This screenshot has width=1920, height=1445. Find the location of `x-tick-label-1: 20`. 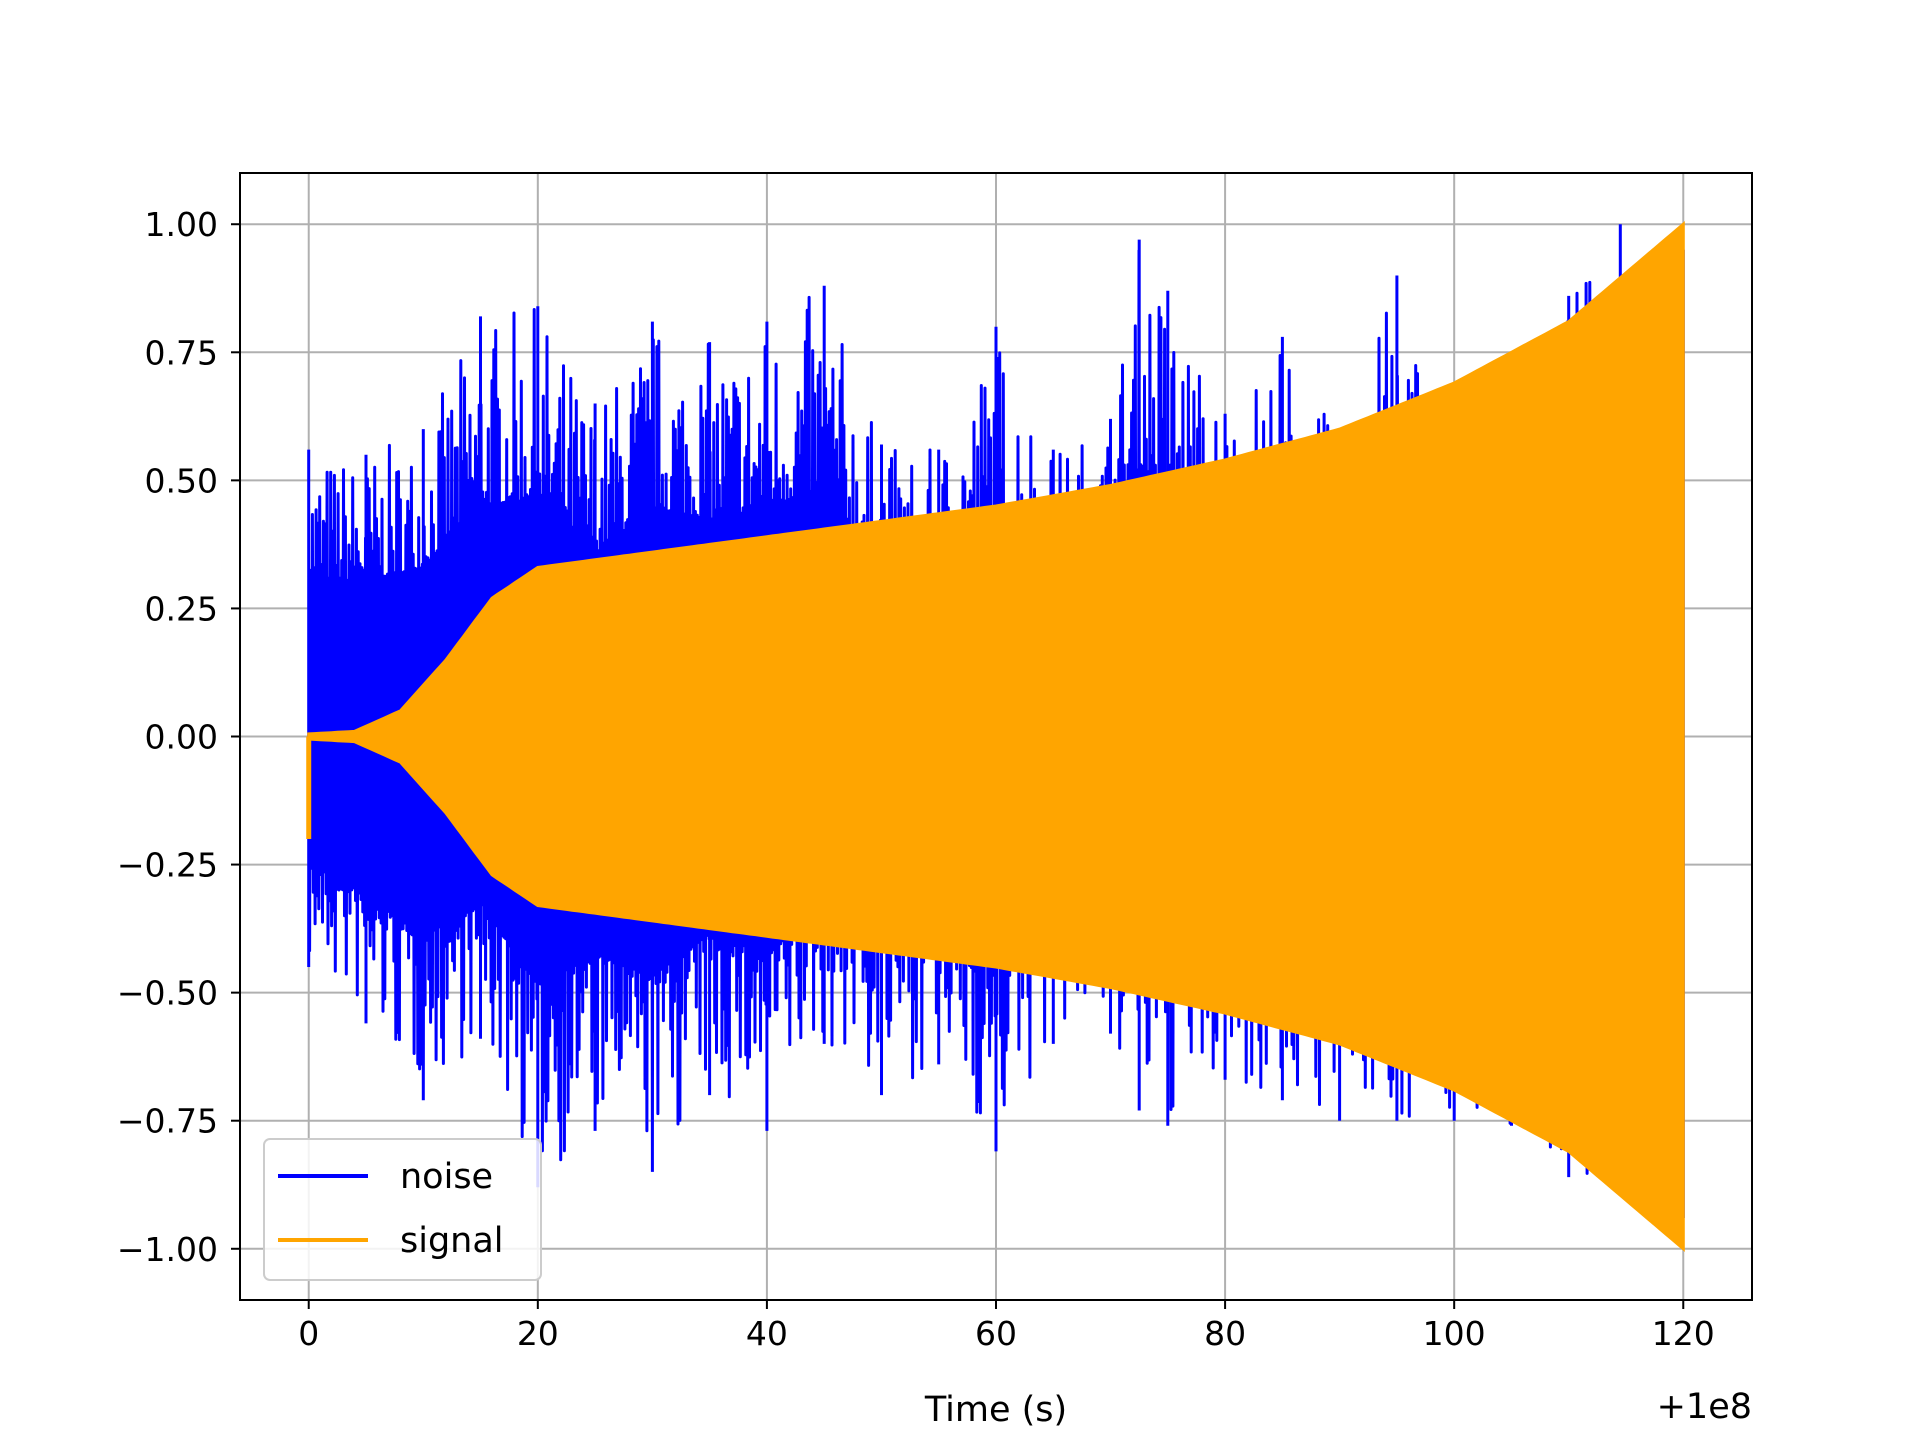

x-tick-label-1: 20 is located at coordinates (538, 1333).